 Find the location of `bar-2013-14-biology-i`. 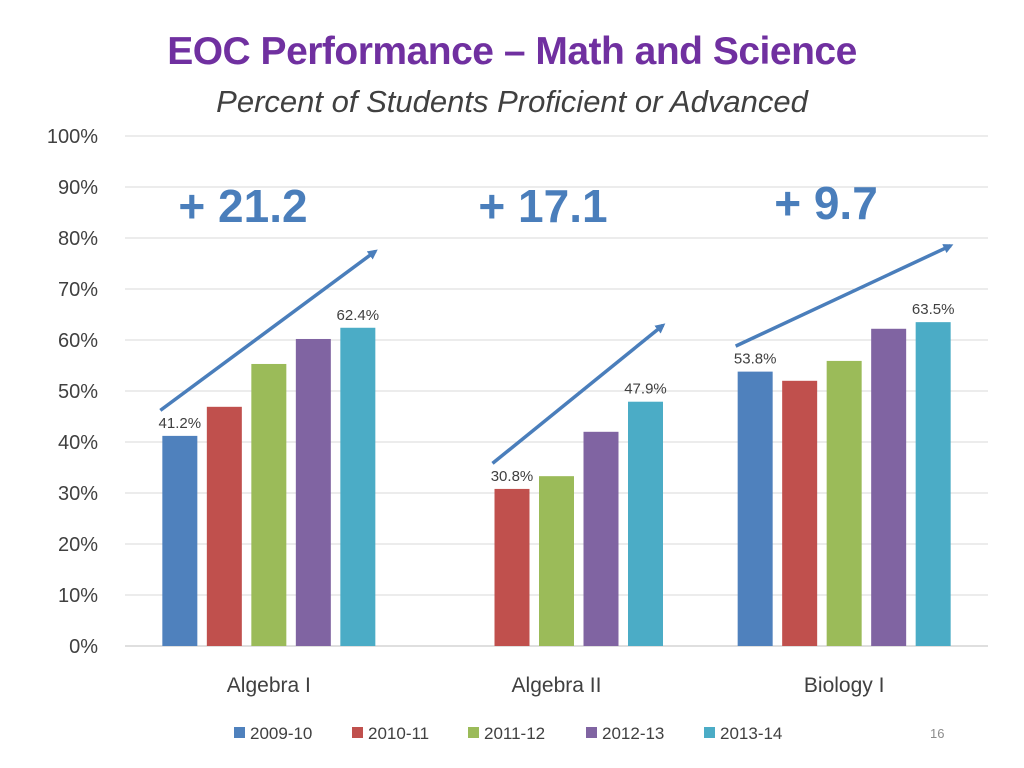

bar-2013-14-biology-i is located at coordinates (933, 484).